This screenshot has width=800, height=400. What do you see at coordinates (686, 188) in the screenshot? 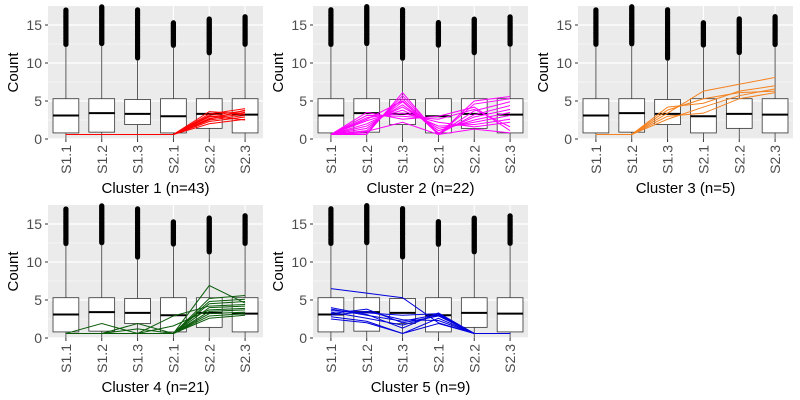
I see `panel-title: Cluster 3 (n=5)` at bounding box center [686, 188].